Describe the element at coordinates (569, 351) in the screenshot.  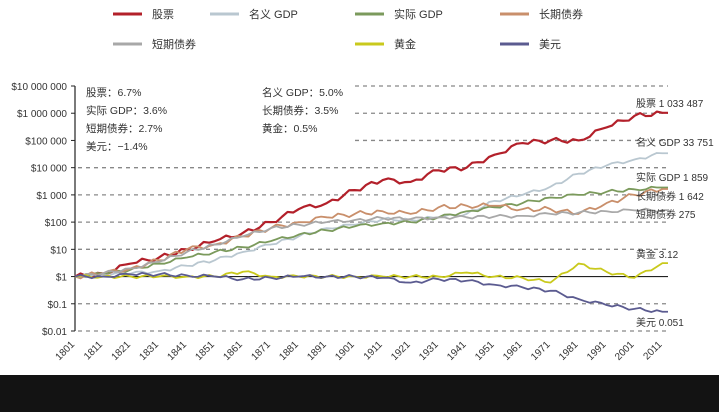
I see `x-tick-label: 1981` at that location.